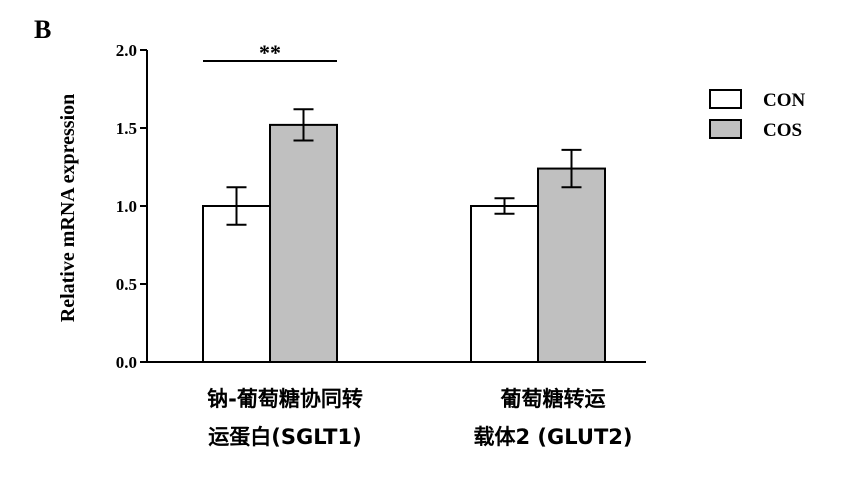  Describe the element at coordinates (42, 29) in the screenshot. I see `panel-label: B` at that location.